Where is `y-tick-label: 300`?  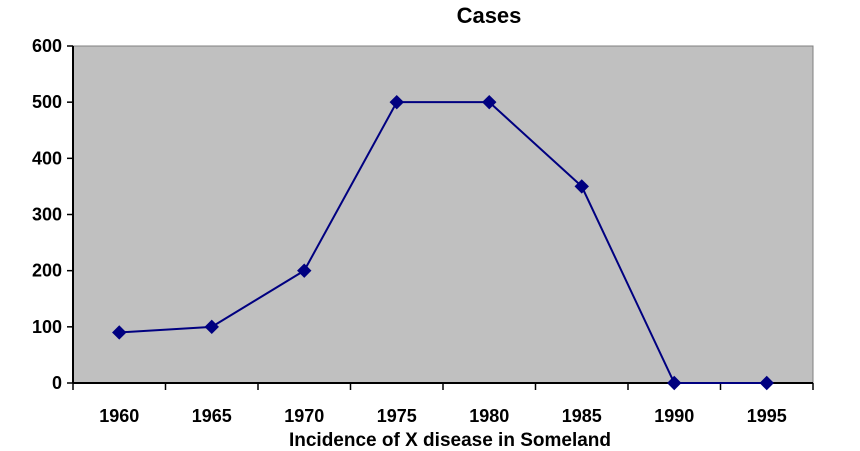 y-tick-label: 300 is located at coordinates (47, 215).